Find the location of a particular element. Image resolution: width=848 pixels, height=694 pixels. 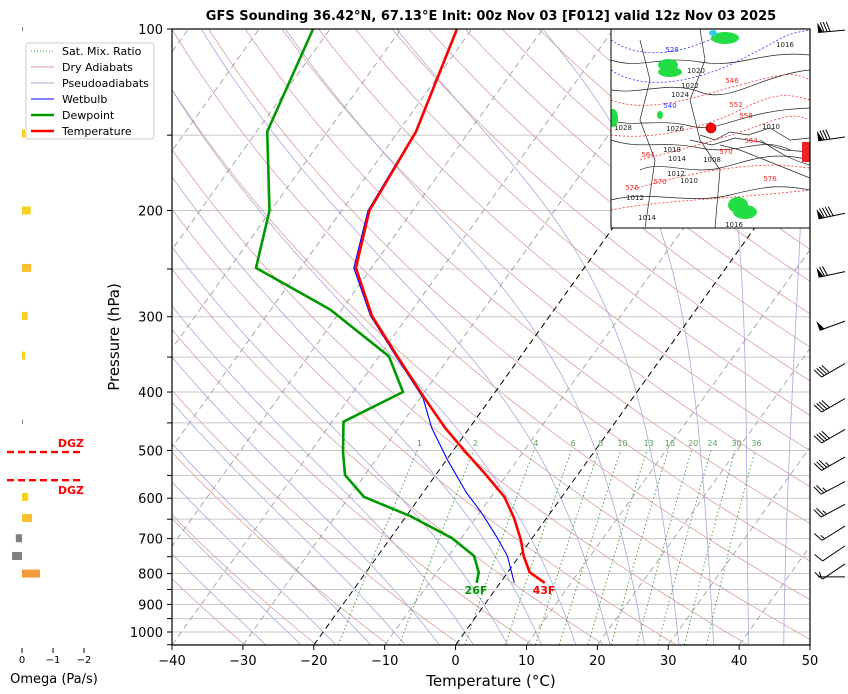

y-tick-label: 600 is located at coordinates (150, 499).